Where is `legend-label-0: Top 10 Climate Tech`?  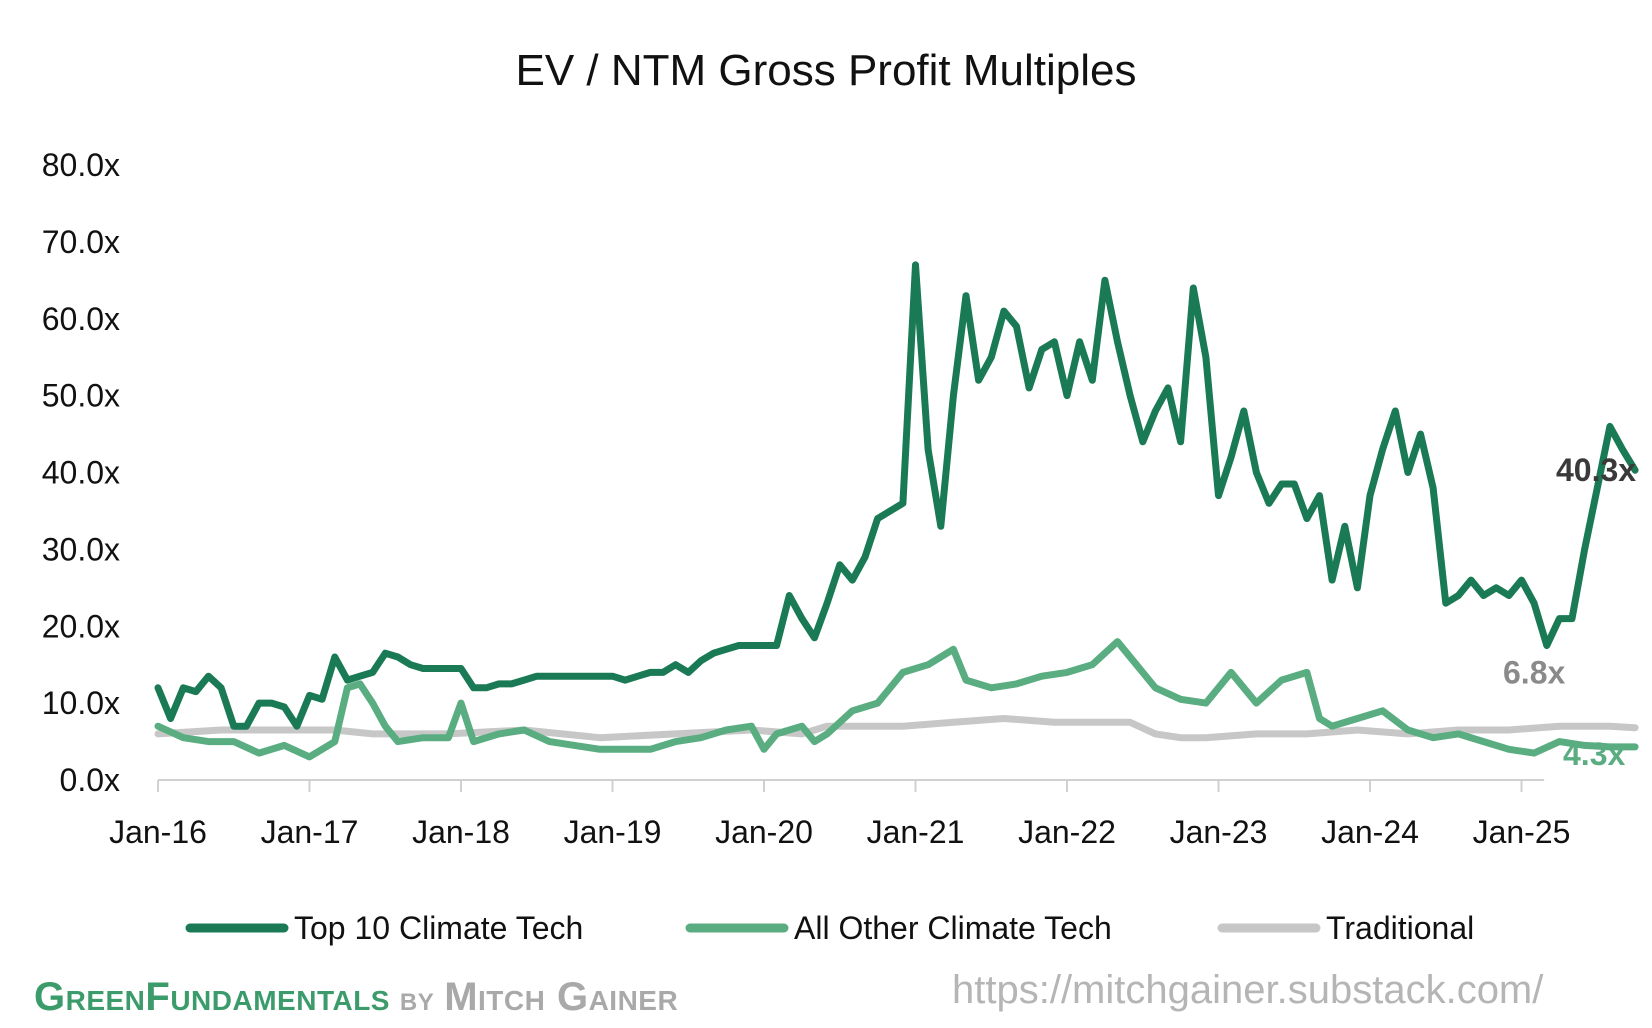 legend-label-0: Top 10 Climate Tech is located at coordinates (438, 928).